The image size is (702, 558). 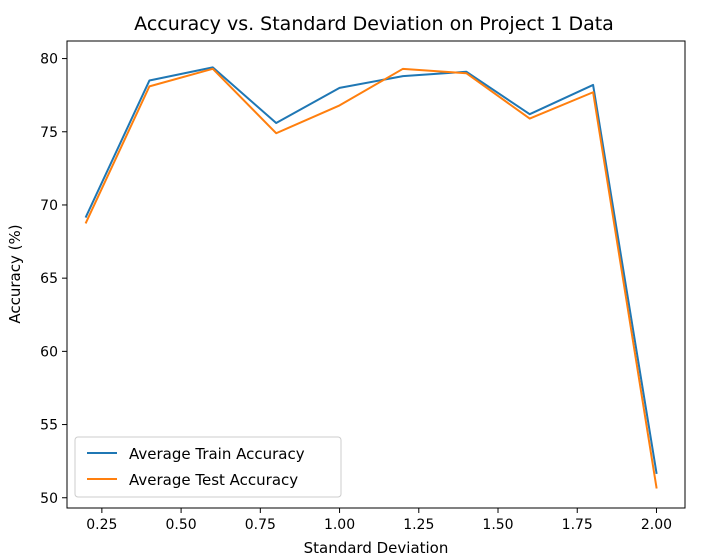 I want to click on x-tick-label: 0.50, so click(x=181, y=525).